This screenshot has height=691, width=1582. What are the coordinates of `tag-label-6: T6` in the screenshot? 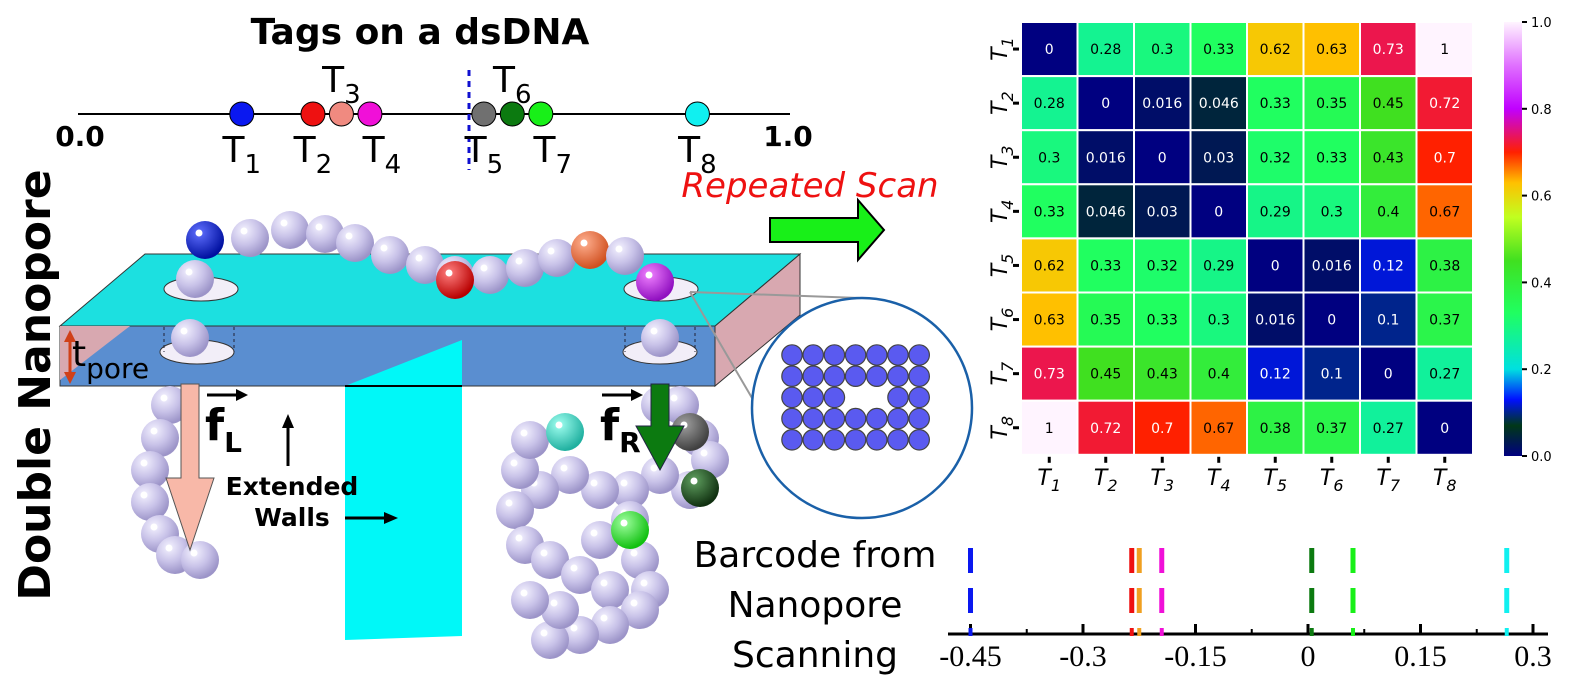 It's located at (512, 85).